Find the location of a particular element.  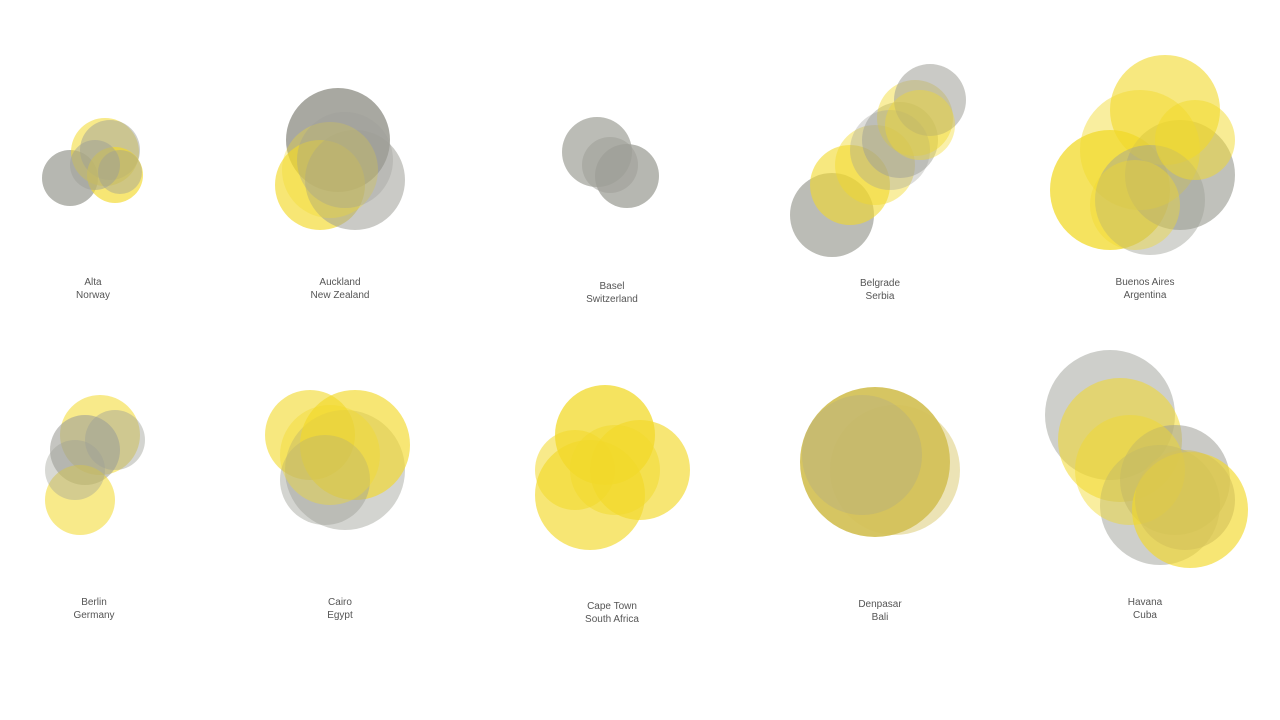

city-name: Cape Town is located at coordinates (612, 606).